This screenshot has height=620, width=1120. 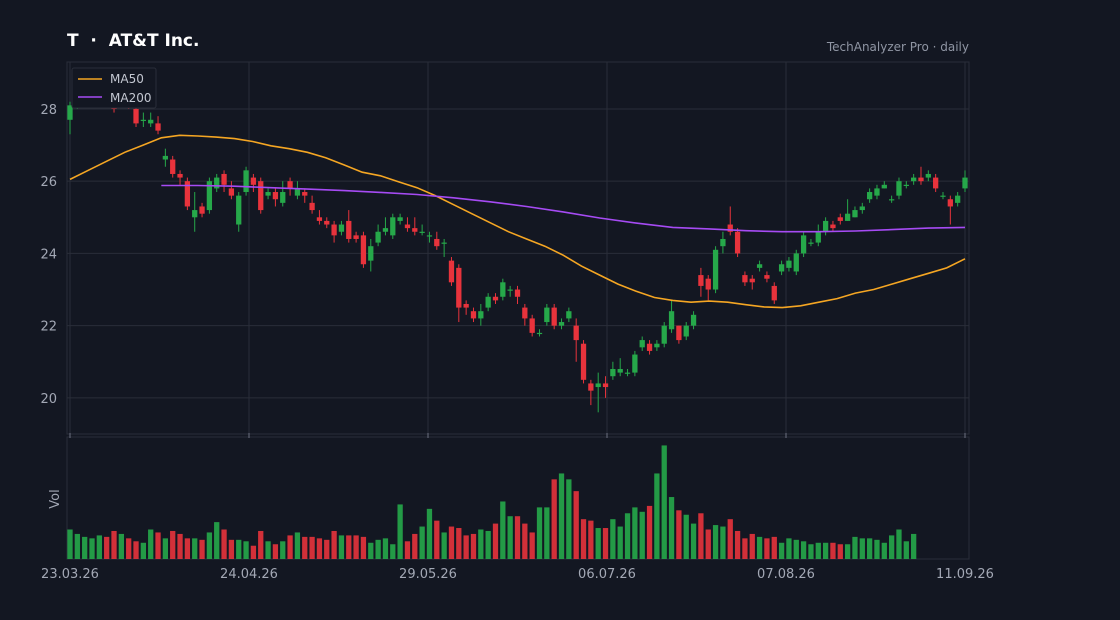 What do you see at coordinates (133, 41) in the screenshot?
I see `chart-title: T · AT&T Inc.` at bounding box center [133, 41].